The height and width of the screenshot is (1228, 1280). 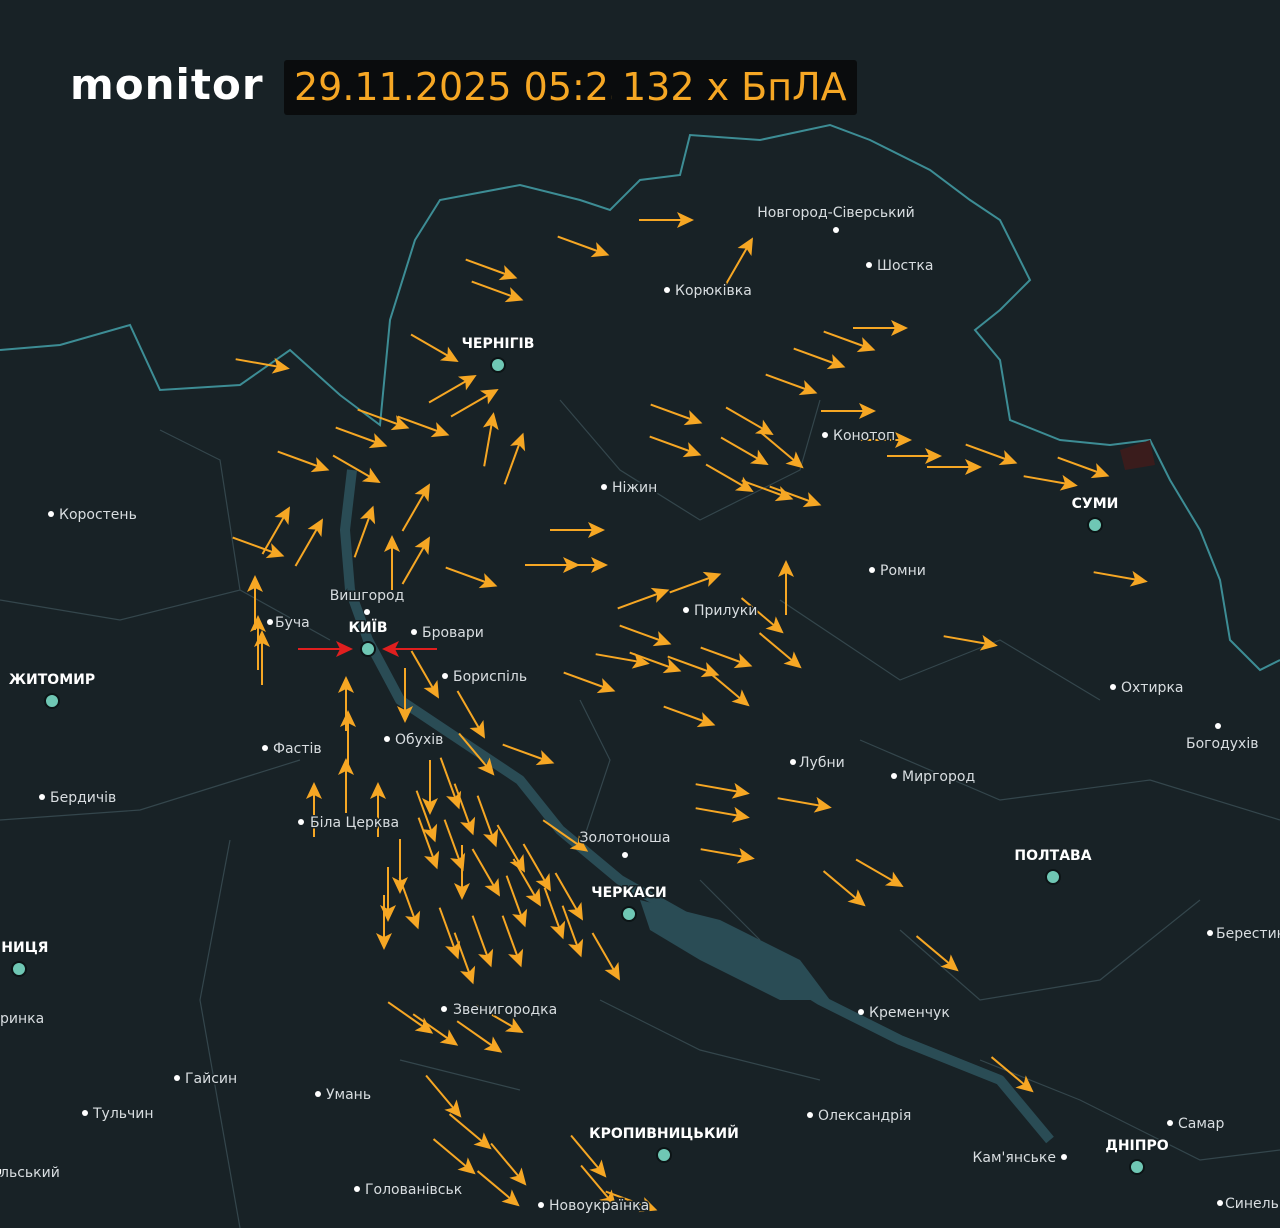 What do you see at coordinates (419, 740) in the screenshot?
I see `city-label: Обухів` at bounding box center [419, 740].